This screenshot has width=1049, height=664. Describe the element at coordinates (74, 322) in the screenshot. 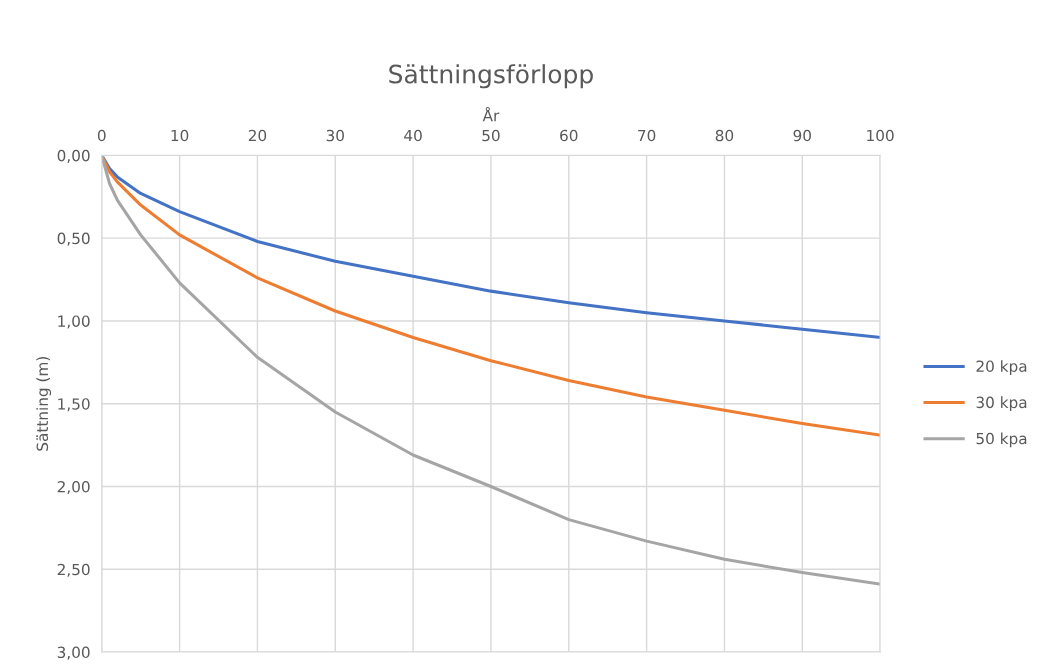

I see `y-tick-label: 1,00` at that location.